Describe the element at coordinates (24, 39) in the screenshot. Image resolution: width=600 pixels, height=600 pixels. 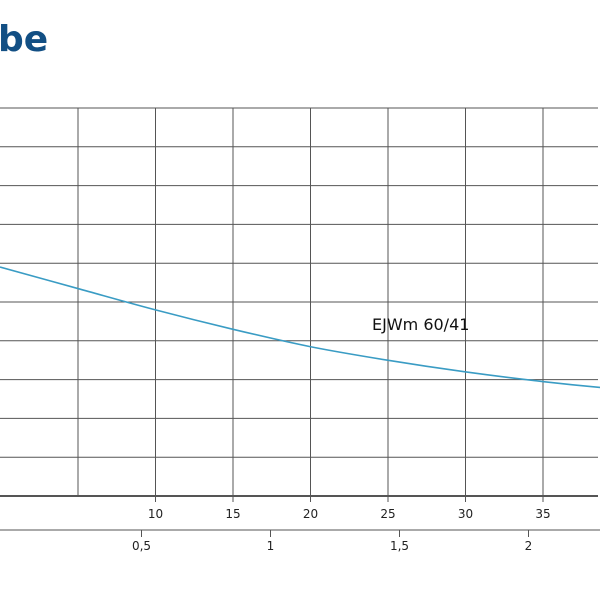
I see `chart-title: be` at that location.